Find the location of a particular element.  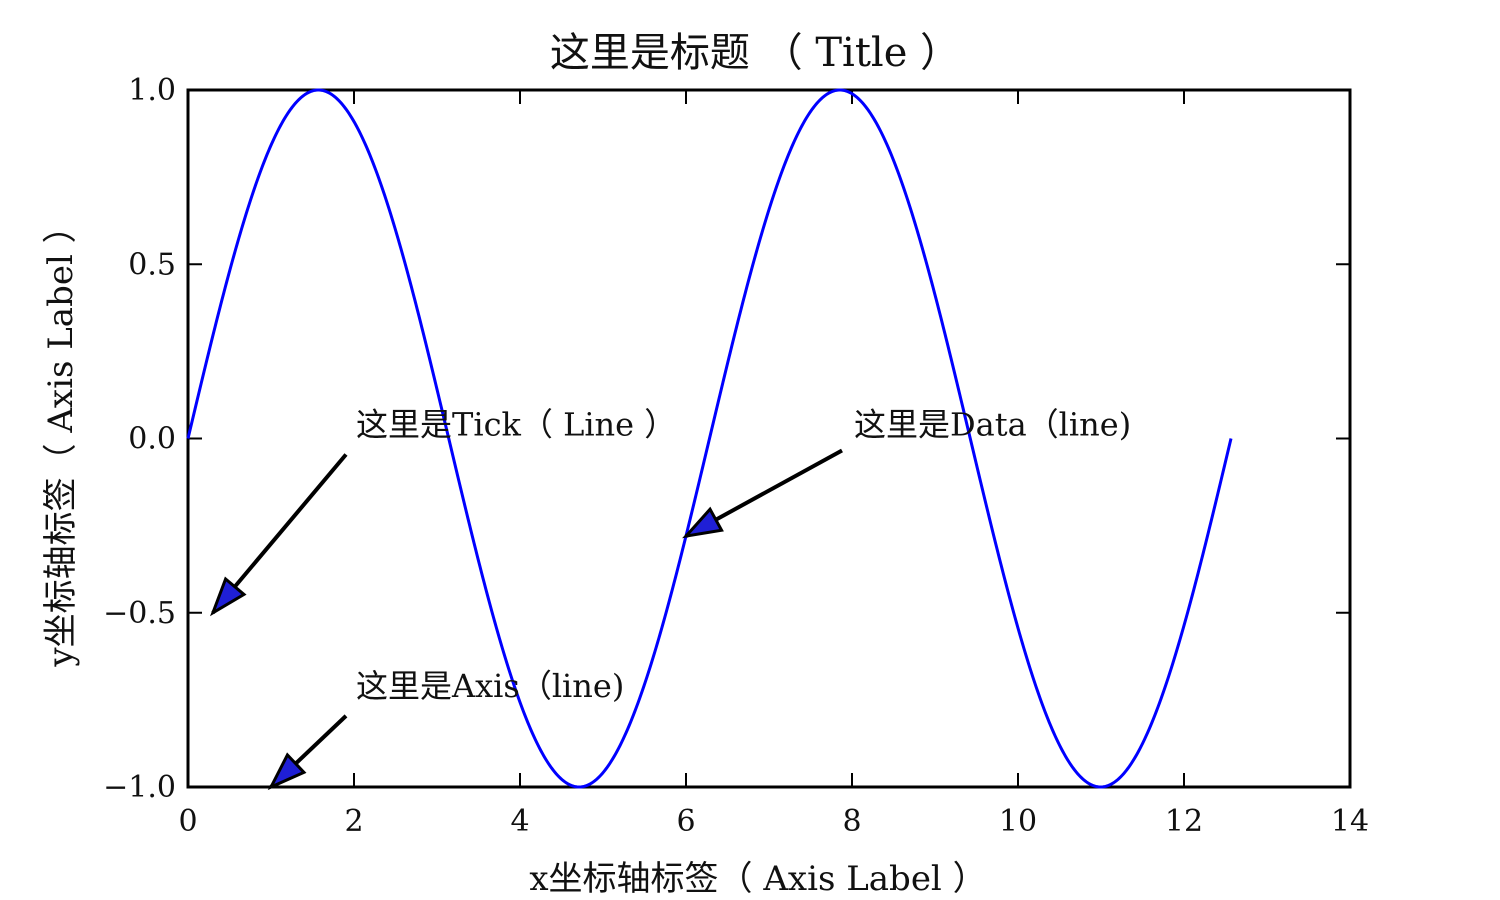

annotation-label-2: 这里是Data（line) is located at coordinates (992, 425).